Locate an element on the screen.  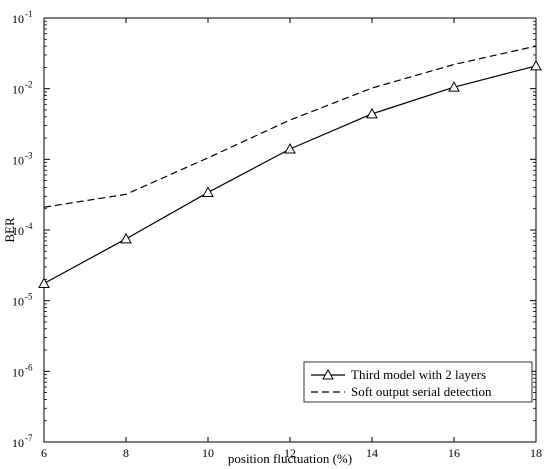
y-tick-label-exponent: -4 is located at coordinates (29, 226).